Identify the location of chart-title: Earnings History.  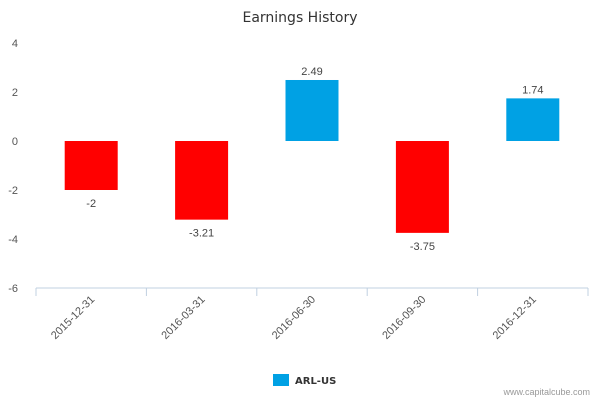
(299, 18).